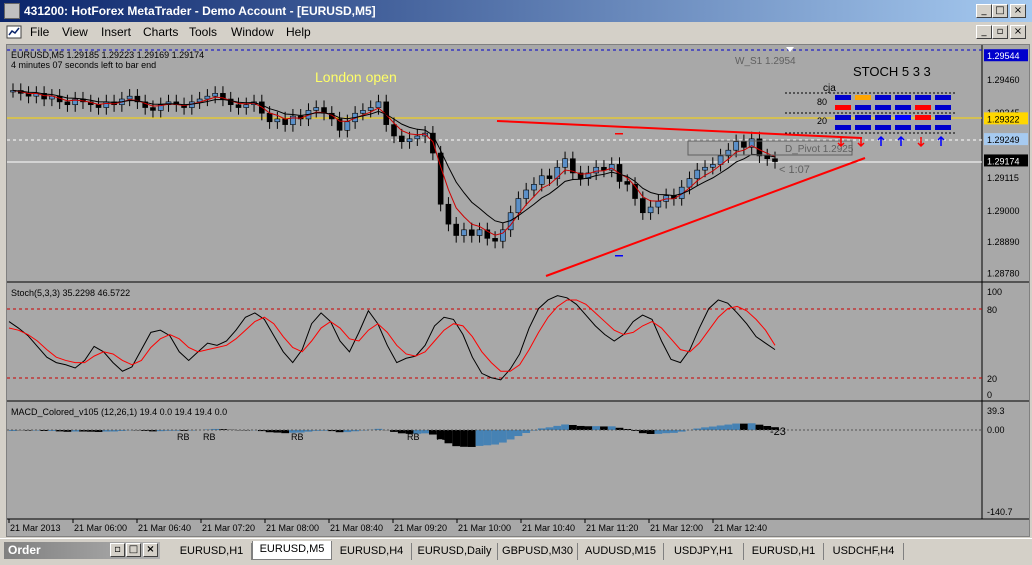  I want to click on child-restore-icon: ▫, so click(1000, 32).